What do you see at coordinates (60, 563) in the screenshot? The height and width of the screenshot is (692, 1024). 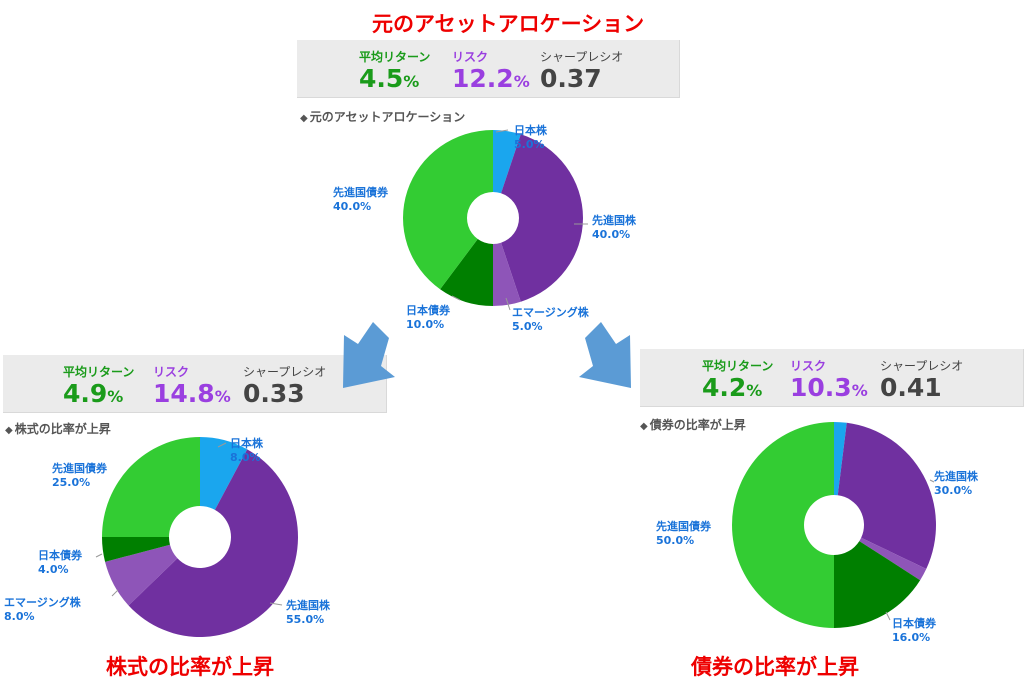 I see `slice-label-japan-bond: 日本債券 4.0%` at bounding box center [60, 563].